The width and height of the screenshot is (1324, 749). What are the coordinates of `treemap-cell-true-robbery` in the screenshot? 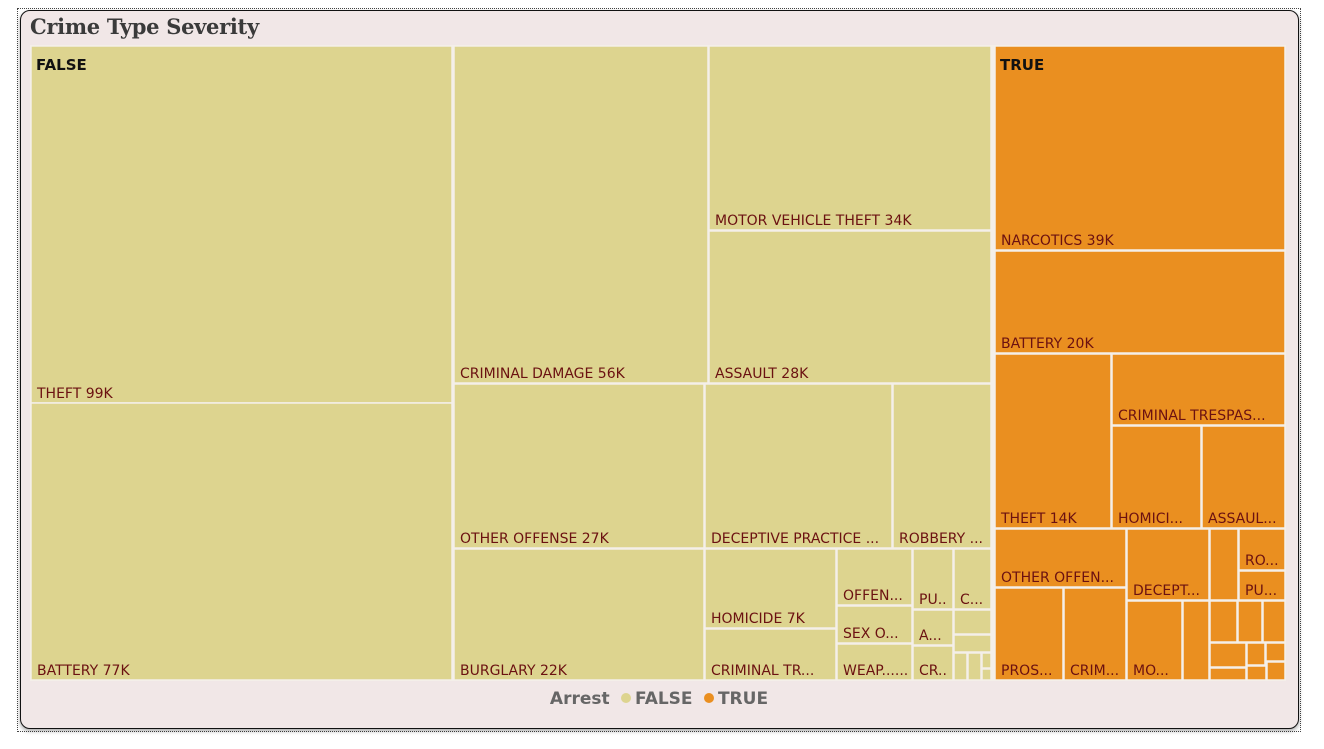 It's located at (1262, 549).